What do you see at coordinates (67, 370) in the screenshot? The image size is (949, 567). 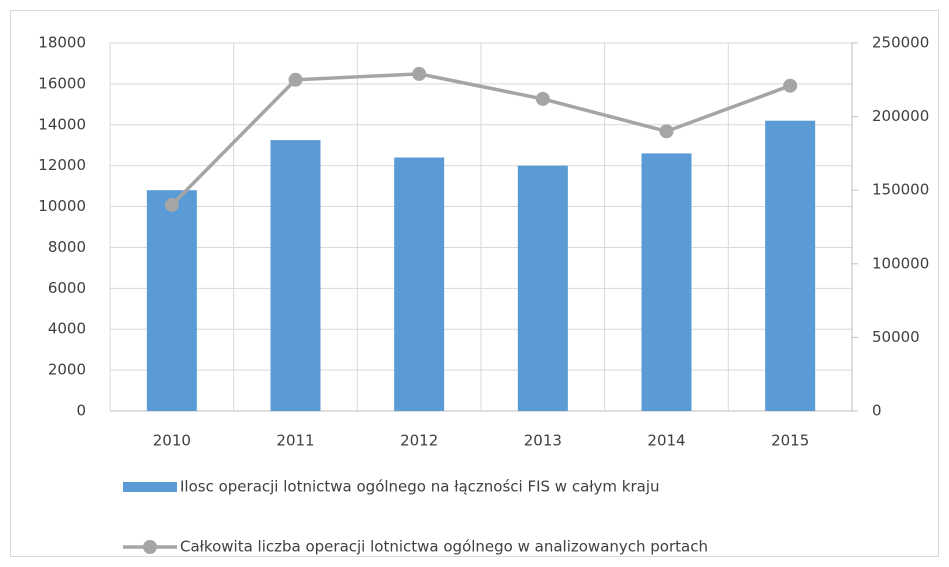 I see `y-tick-label: 2000` at bounding box center [67, 370].